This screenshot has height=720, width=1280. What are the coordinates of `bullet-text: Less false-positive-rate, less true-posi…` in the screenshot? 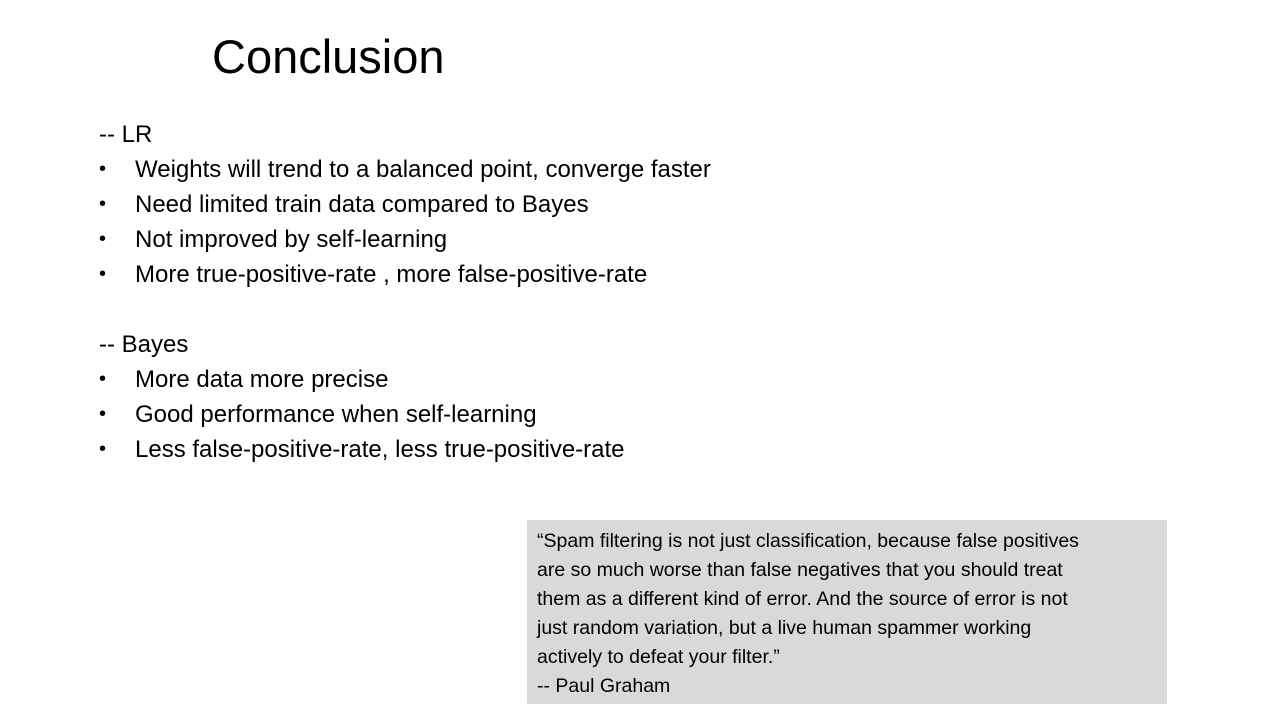 It's located at (380, 449).